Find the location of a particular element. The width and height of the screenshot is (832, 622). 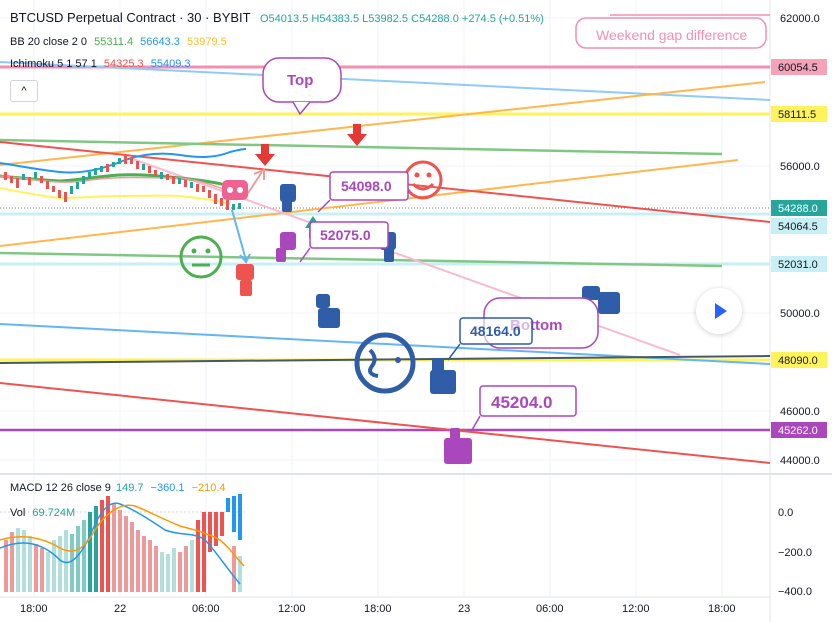

bb-basis-value: 55311.4 is located at coordinates (114, 42).